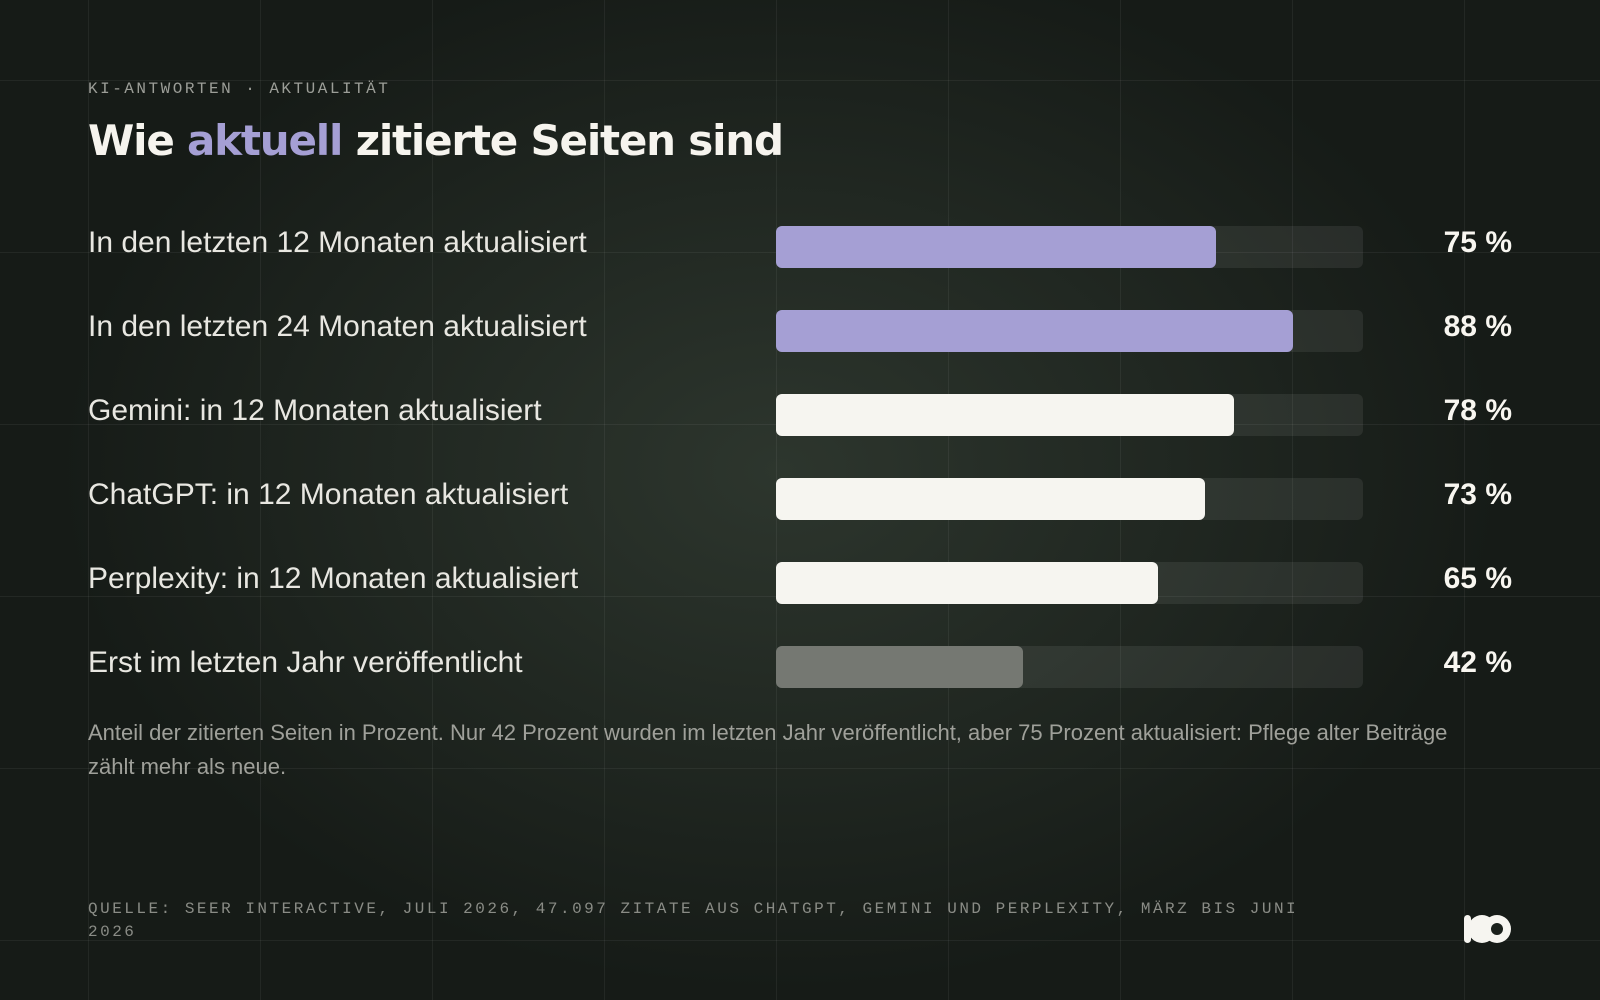 The width and height of the screenshot is (1600, 1000). I want to click on eyebrow: KI-ANTWORTEN · AKTUALITÄT, so click(239, 89).